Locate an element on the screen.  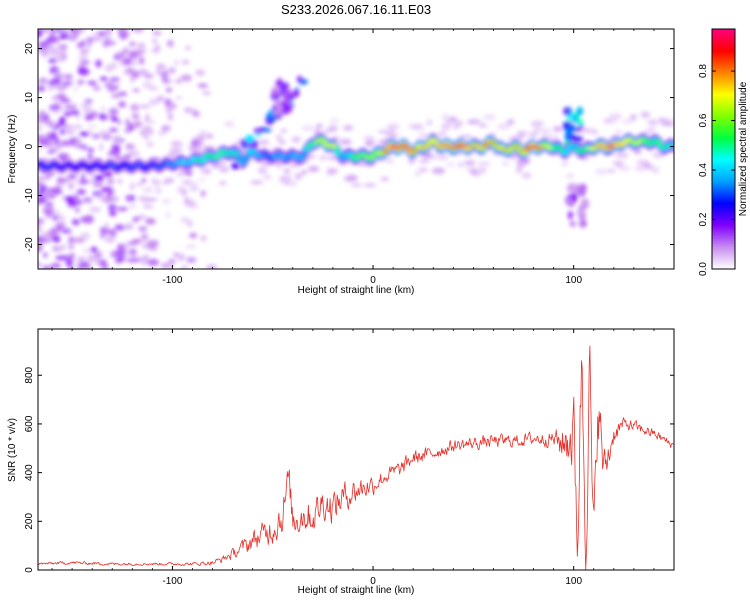
spec-x-tick-label: 100 is located at coordinates (573, 280).